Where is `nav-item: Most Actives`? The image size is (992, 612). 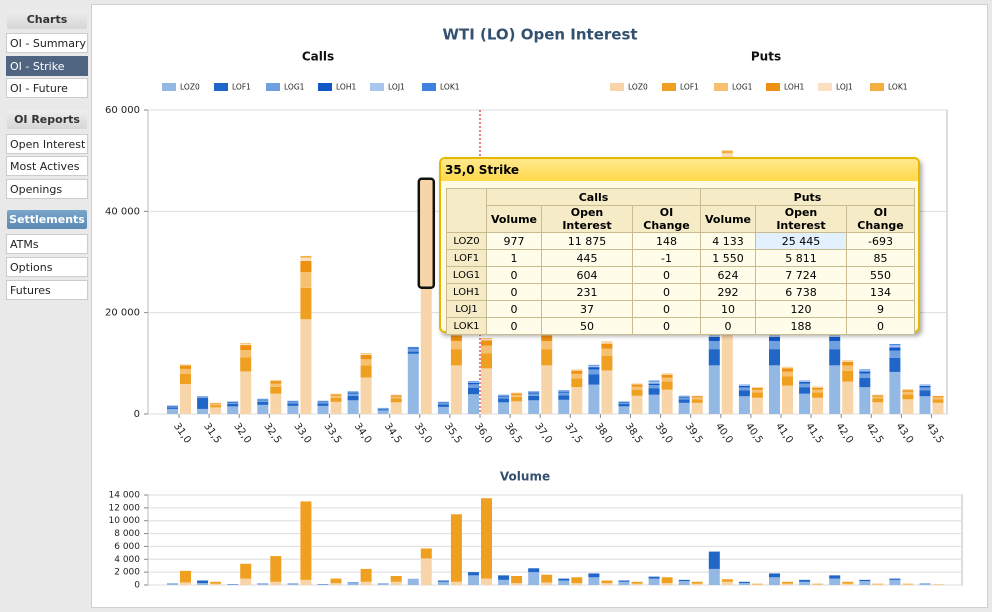
nav-item: Most Actives is located at coordinates (47, 166).